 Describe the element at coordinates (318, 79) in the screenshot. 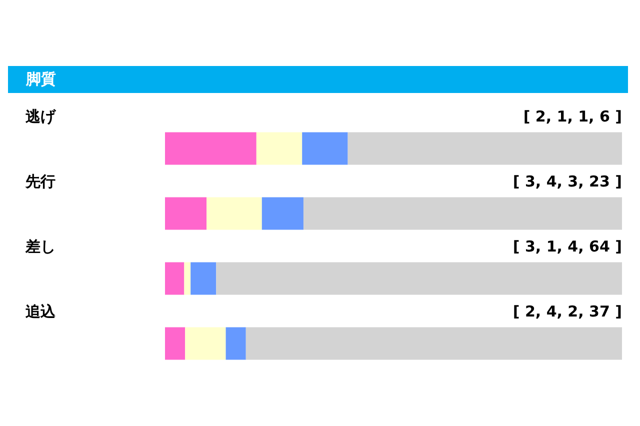

I see `text: 脚質` at that location.